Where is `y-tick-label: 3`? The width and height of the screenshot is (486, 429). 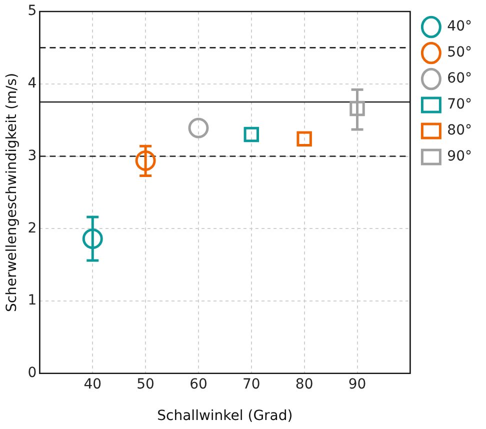 y-tick-label: 3 is located at coordinates (32, 156).